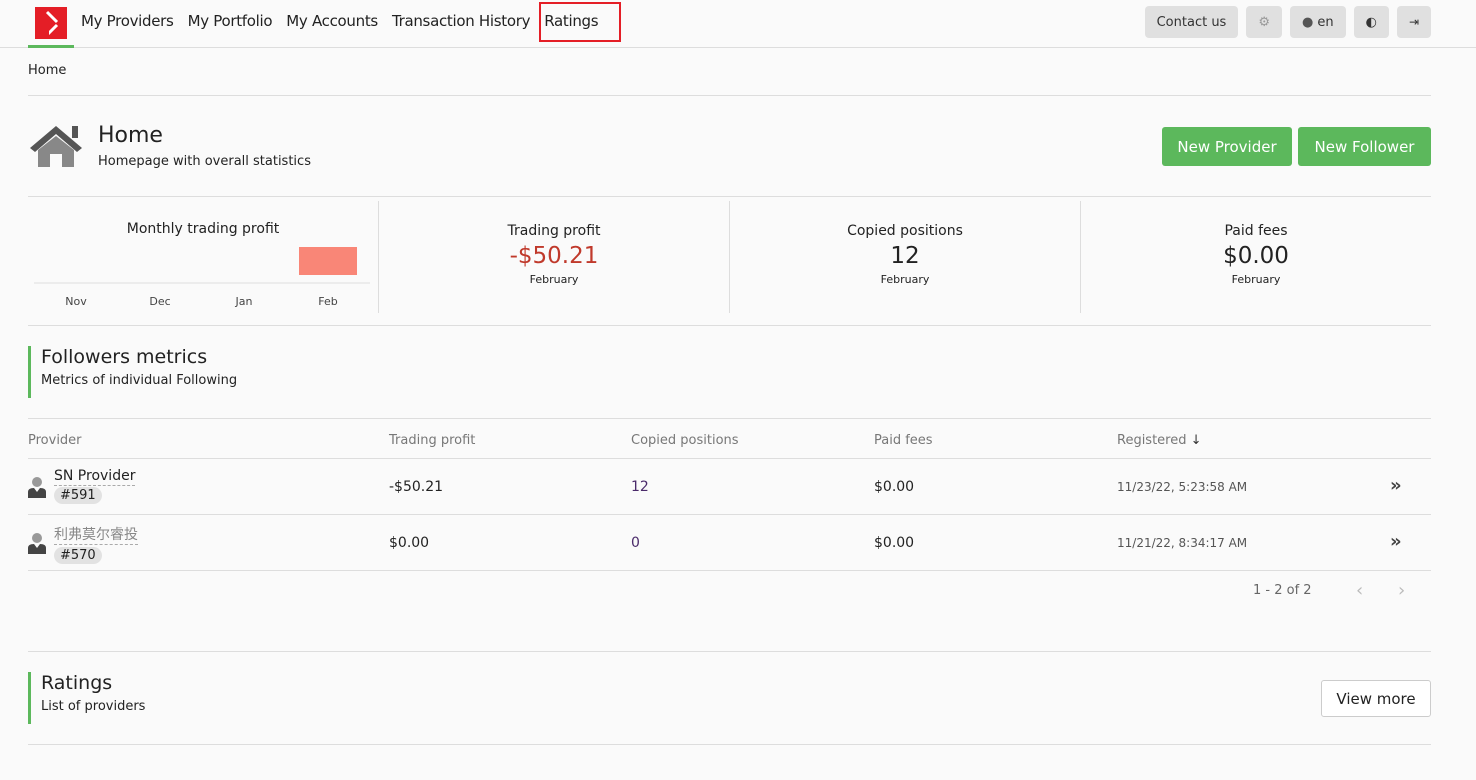 Image resolution: width=1476 pixels, height=780 pixels. I want to click on stat-value: $0.00, so click(1256, 256).